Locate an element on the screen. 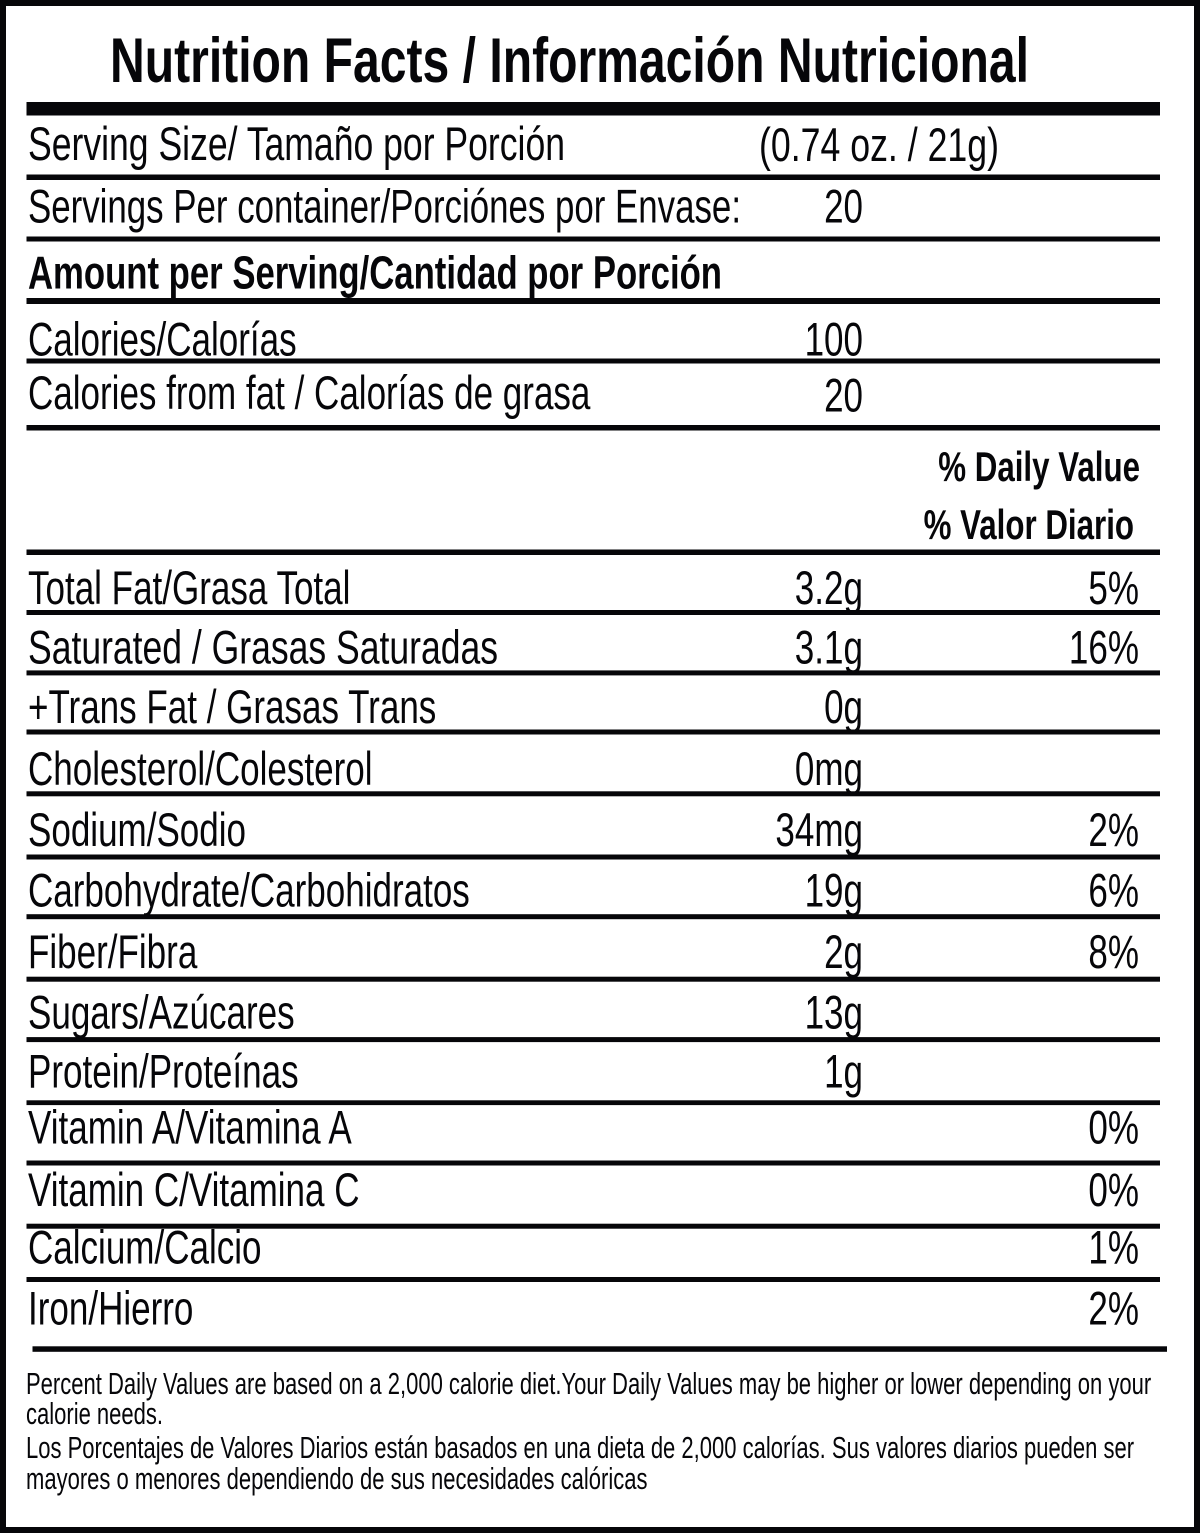 This screenshot has height=1533, width=1200. svg-text: 16% is located at coordinates (1104, 647).